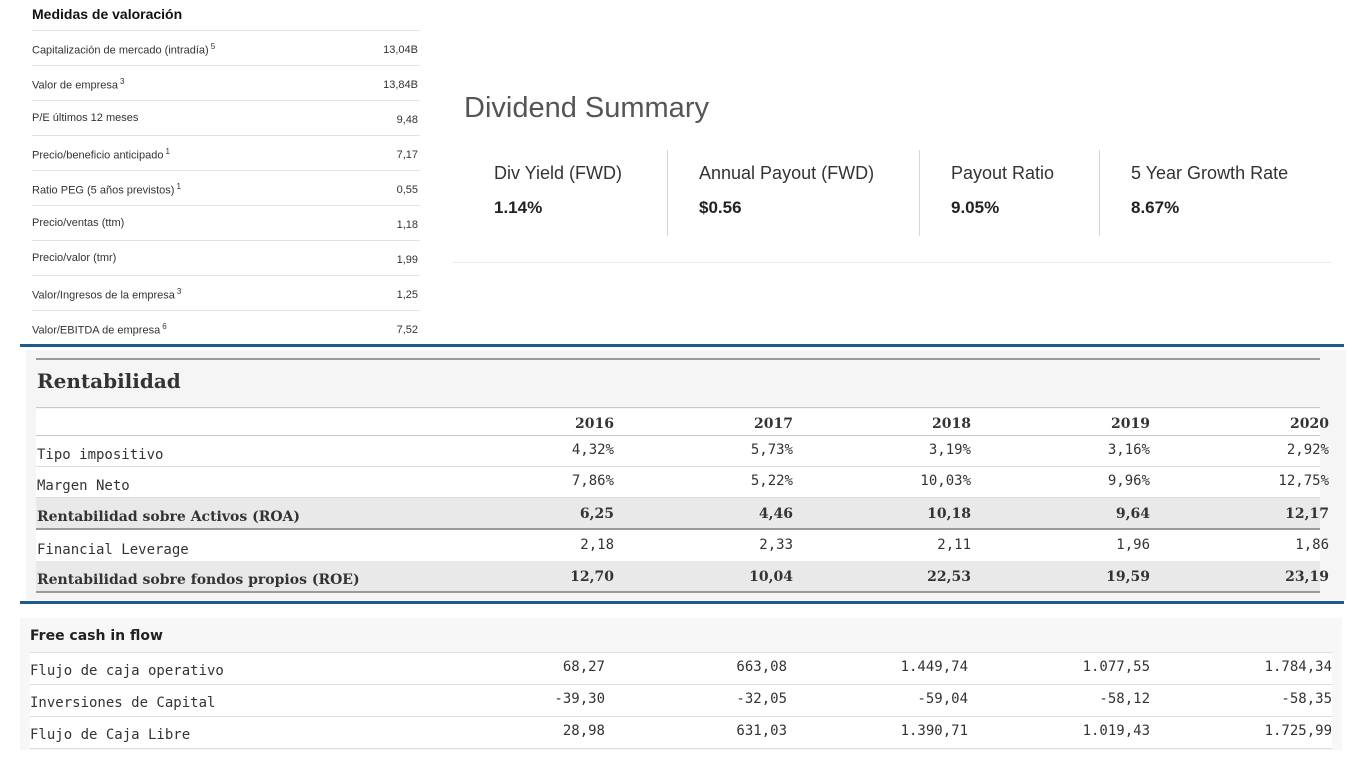 This screenshot has width=1366, height=768. What do you see at coordinates (1155, 207) in the screenshot?
I see `growth-rate-value: 8.67%` at bounding box center [1155, 207].